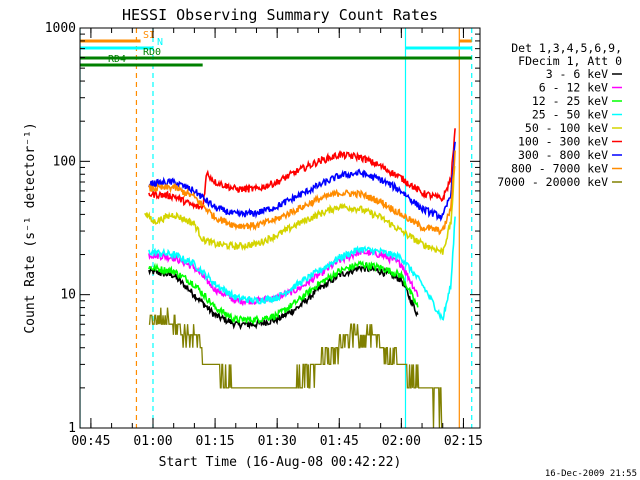  What do you see at coordinates (339, 441) in the screenshot?
I see `x-tick-label-4: 01:45` at bounding box center [339, 441].